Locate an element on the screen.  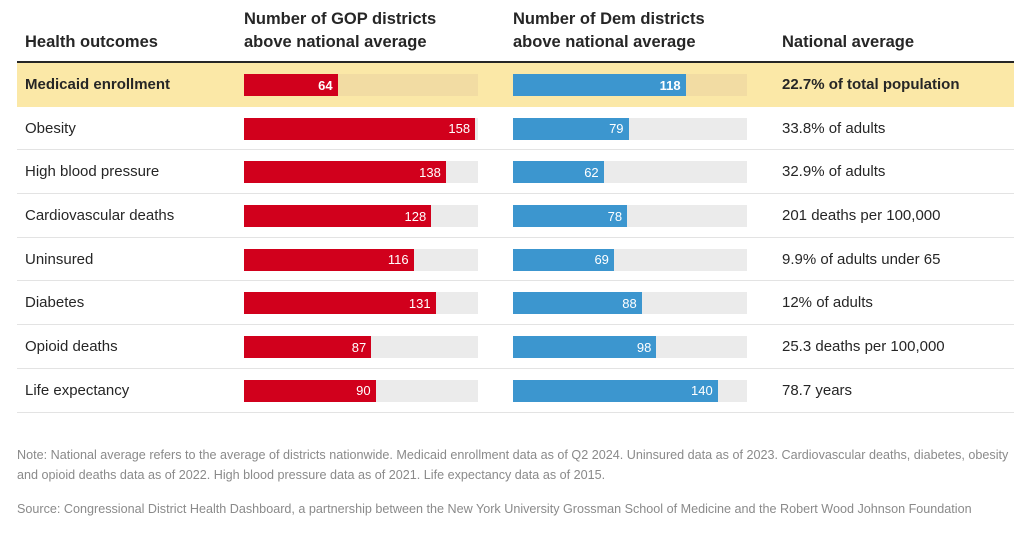
gop-bar-track: 158 is located at coordinates (361, 128).